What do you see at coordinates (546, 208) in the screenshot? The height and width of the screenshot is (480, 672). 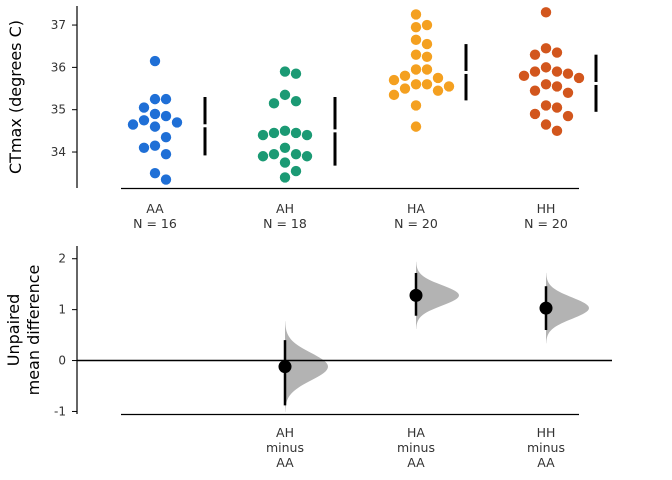 I see `group-label-hh: HH` at bounding box center [546, 208].